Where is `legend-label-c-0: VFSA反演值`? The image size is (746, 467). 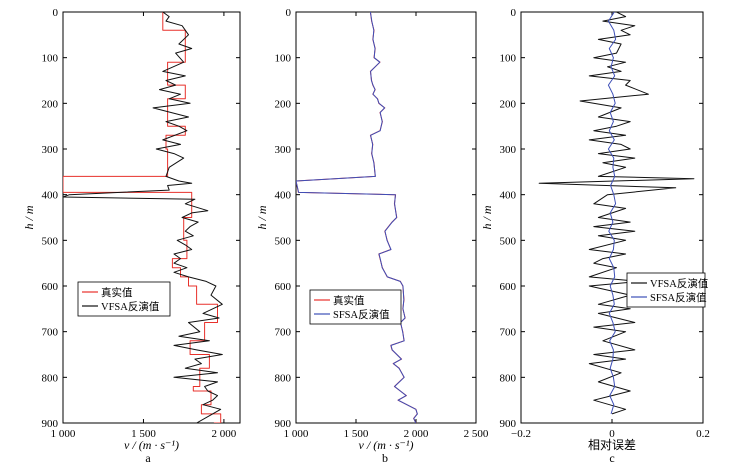 legend-label-c-0: VFSA反演值 is located at coordinates (679, 283).